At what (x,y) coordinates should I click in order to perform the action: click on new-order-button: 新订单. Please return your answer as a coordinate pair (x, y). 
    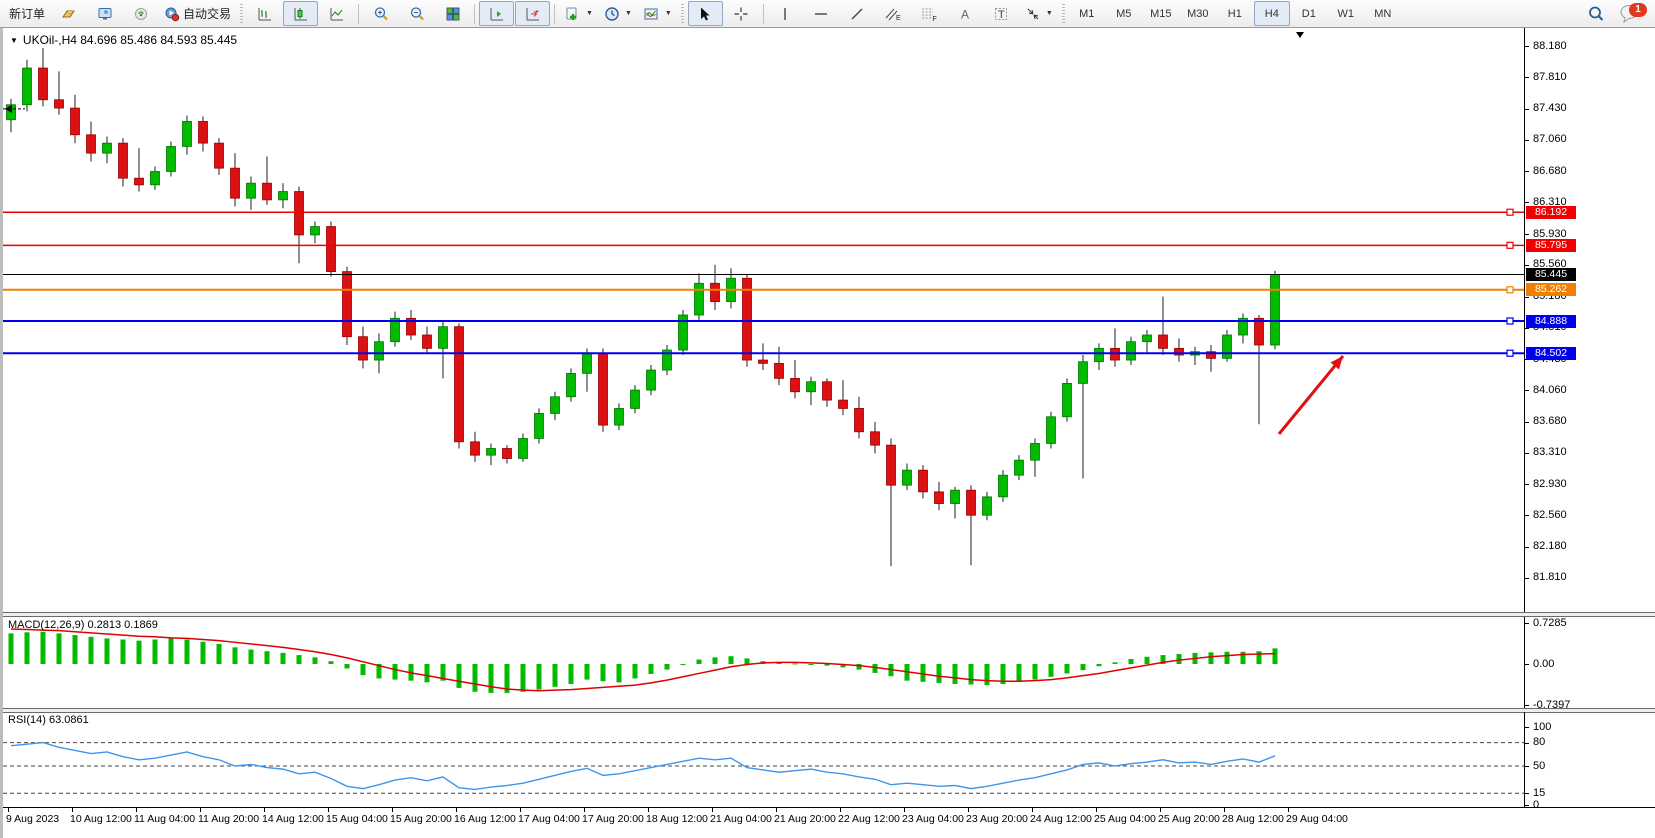
    Looking at the image, I should click on (27, 13).